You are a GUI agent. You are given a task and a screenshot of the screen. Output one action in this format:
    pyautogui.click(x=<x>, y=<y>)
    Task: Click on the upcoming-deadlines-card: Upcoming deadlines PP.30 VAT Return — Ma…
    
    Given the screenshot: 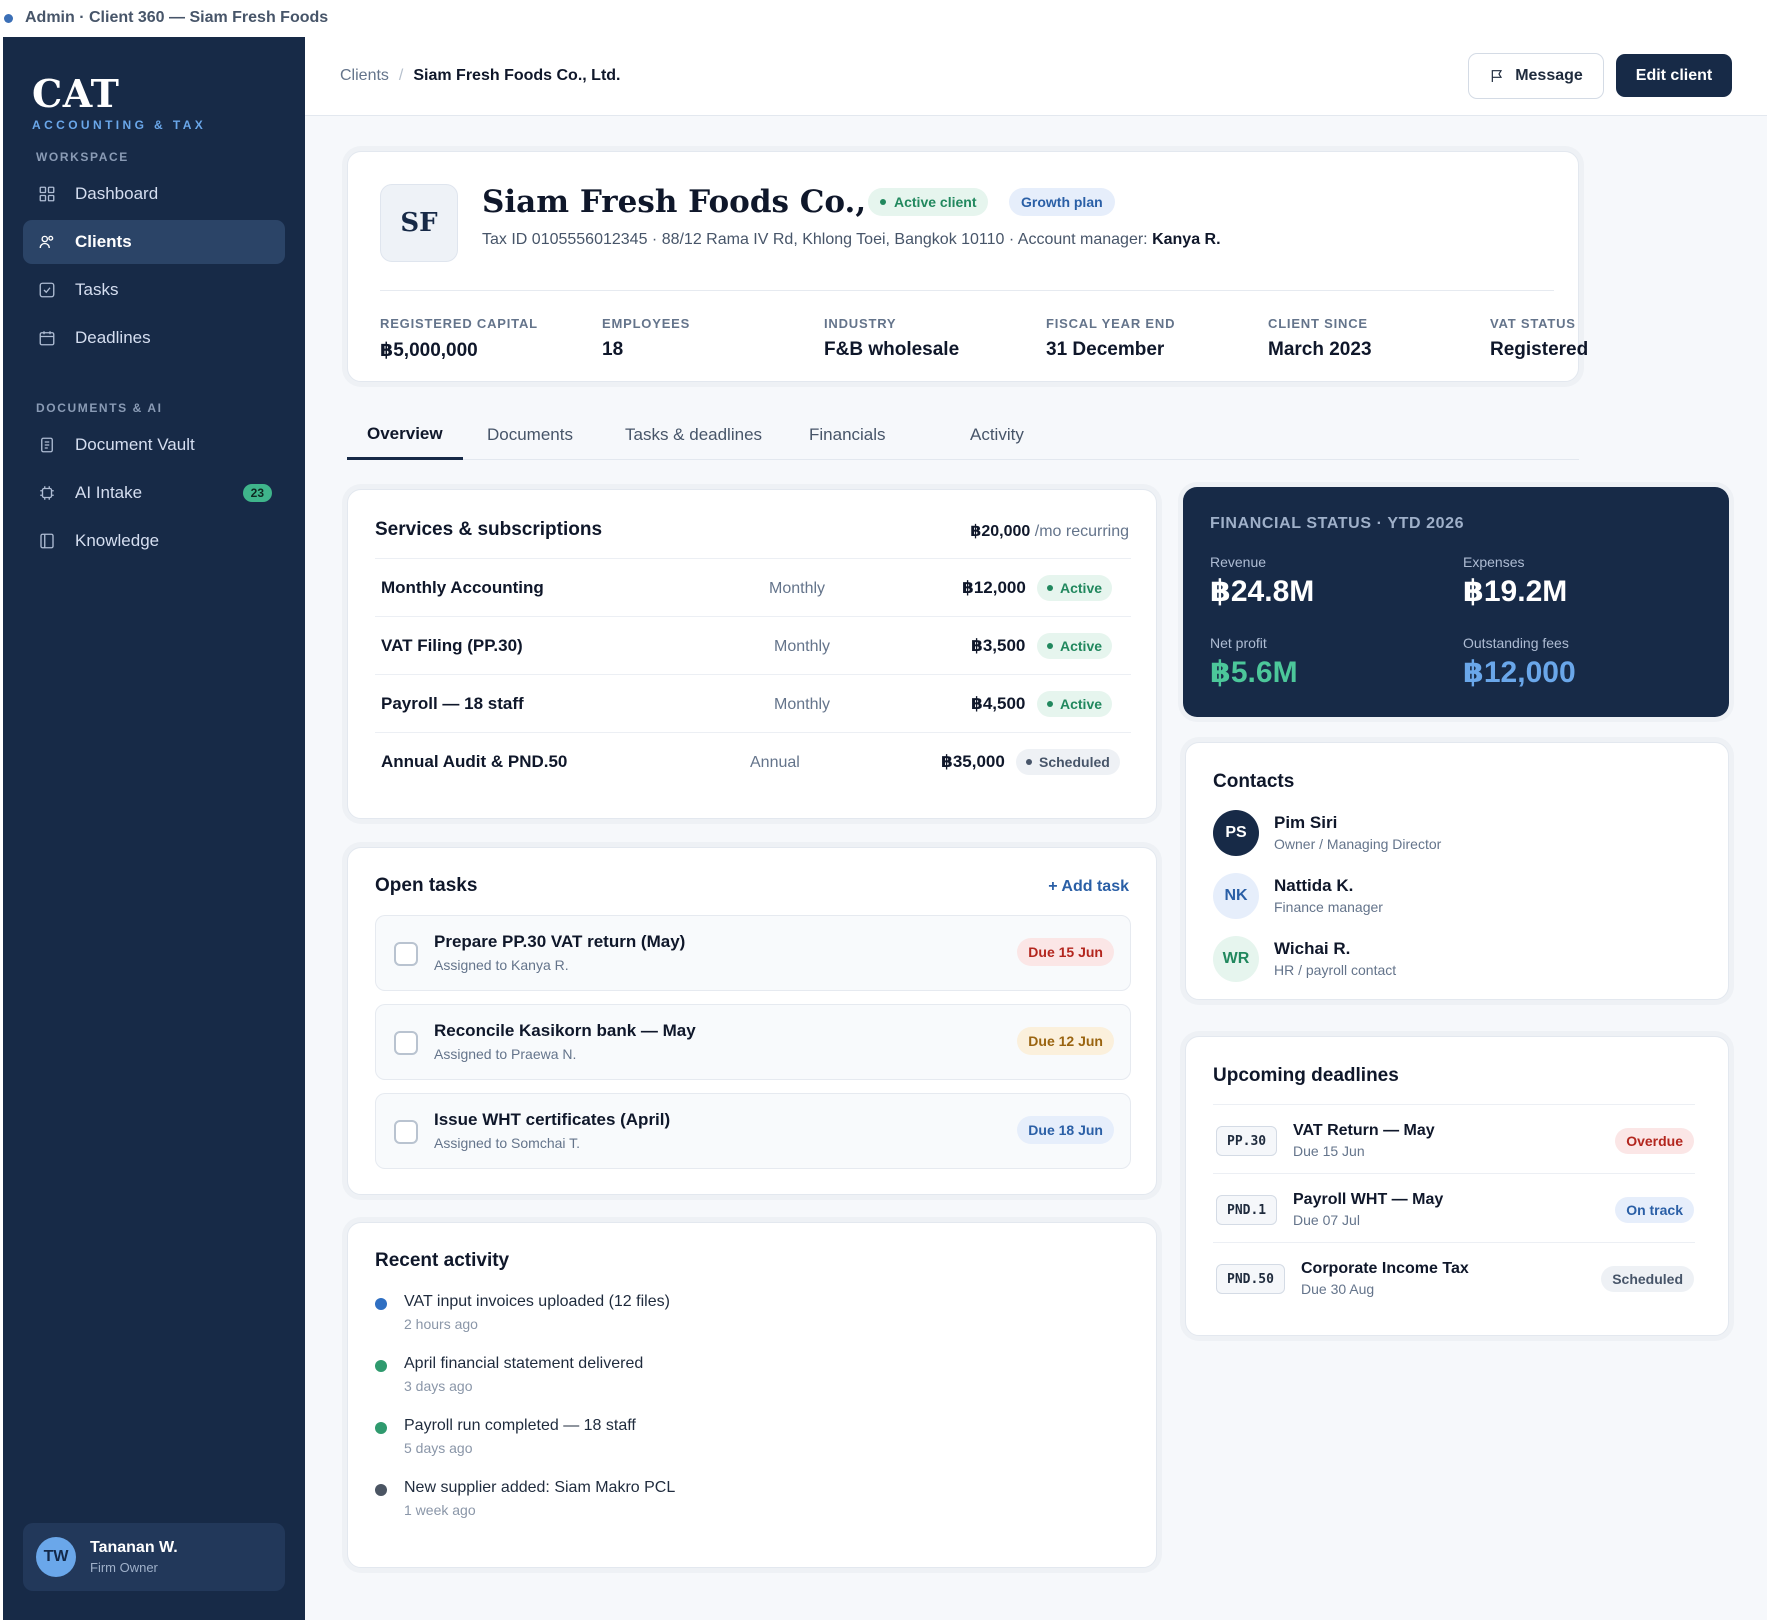 What is the action you would take?
    pyautogui.click(x=1457, y=1186)
    